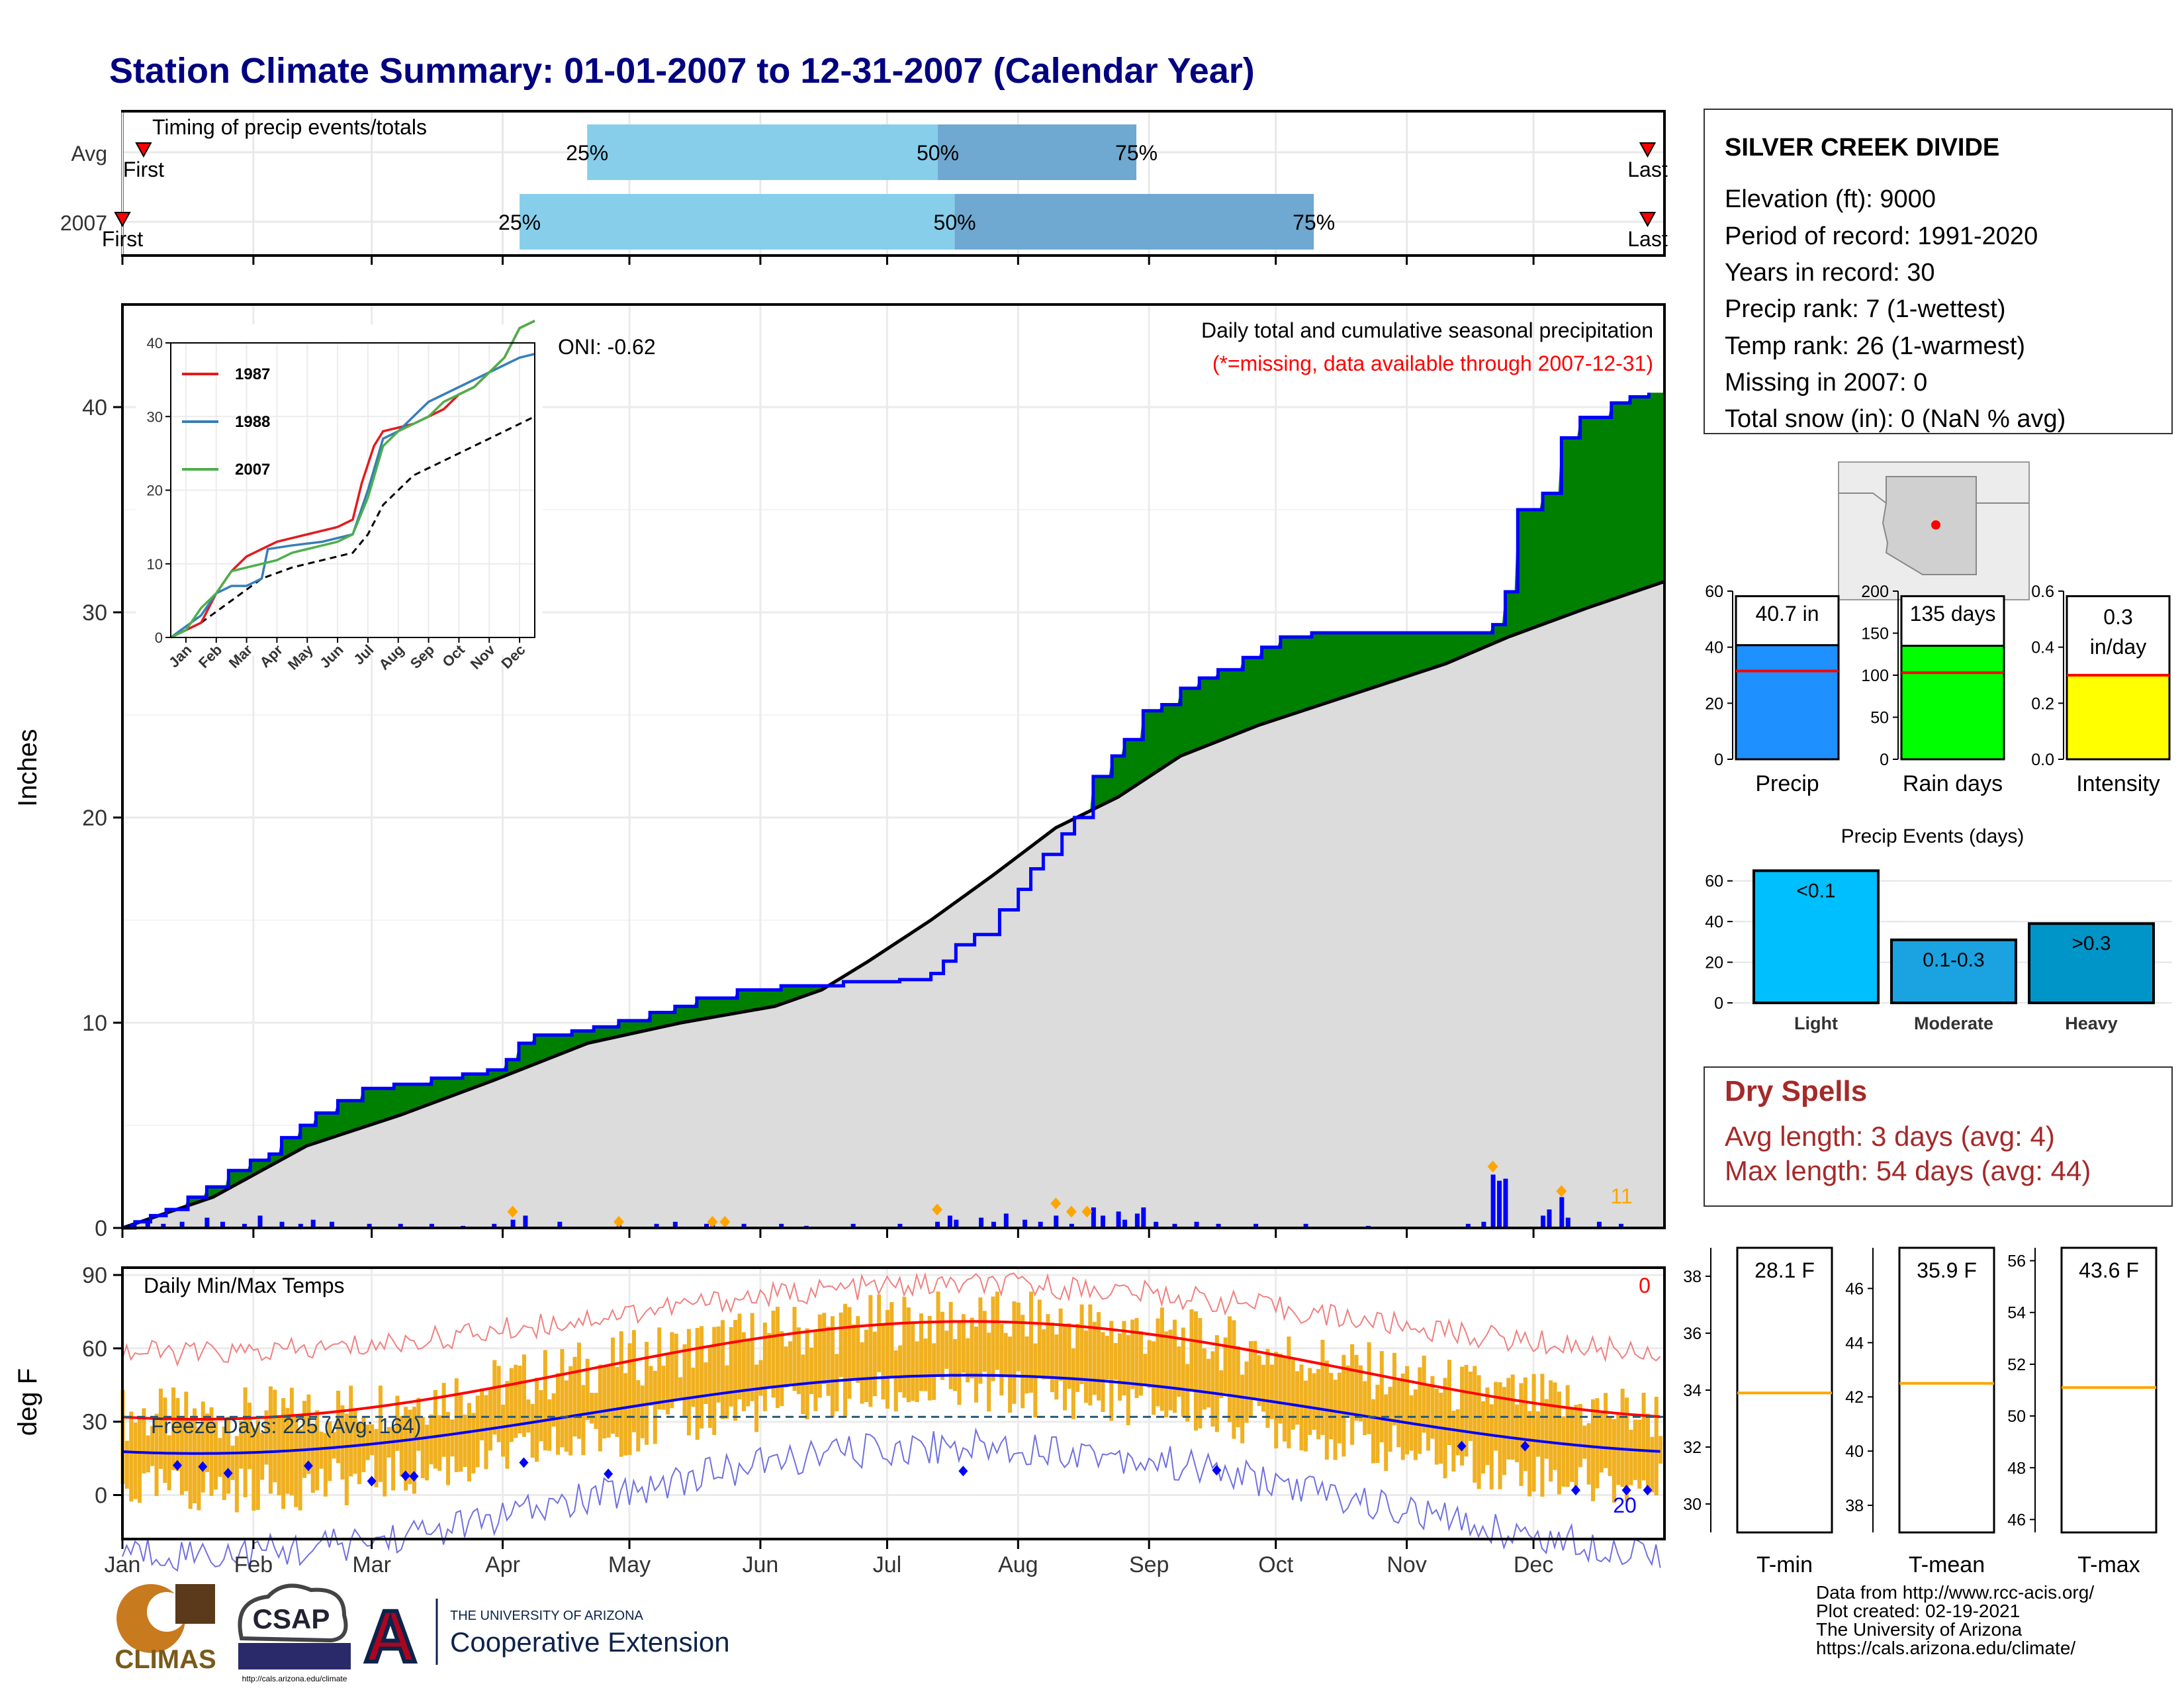 The image size is (2184, 1688). I want to click on first-event-label: First, so click(143, 169).